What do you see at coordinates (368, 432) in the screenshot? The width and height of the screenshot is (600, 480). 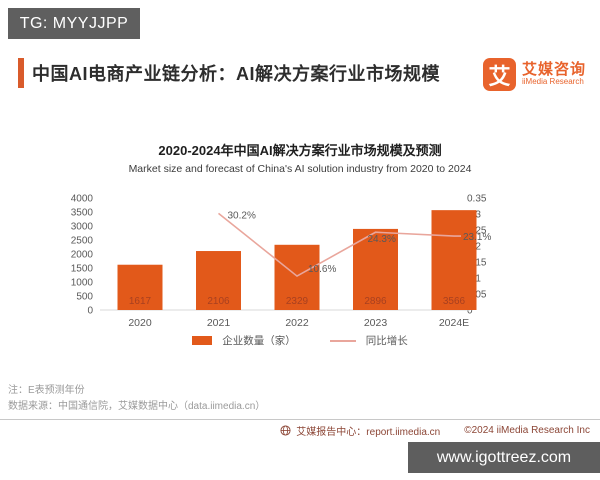 I see `footer-report-center: 艾媒报告中心：report.iimedia.cn` at bounding box center [368, 432].